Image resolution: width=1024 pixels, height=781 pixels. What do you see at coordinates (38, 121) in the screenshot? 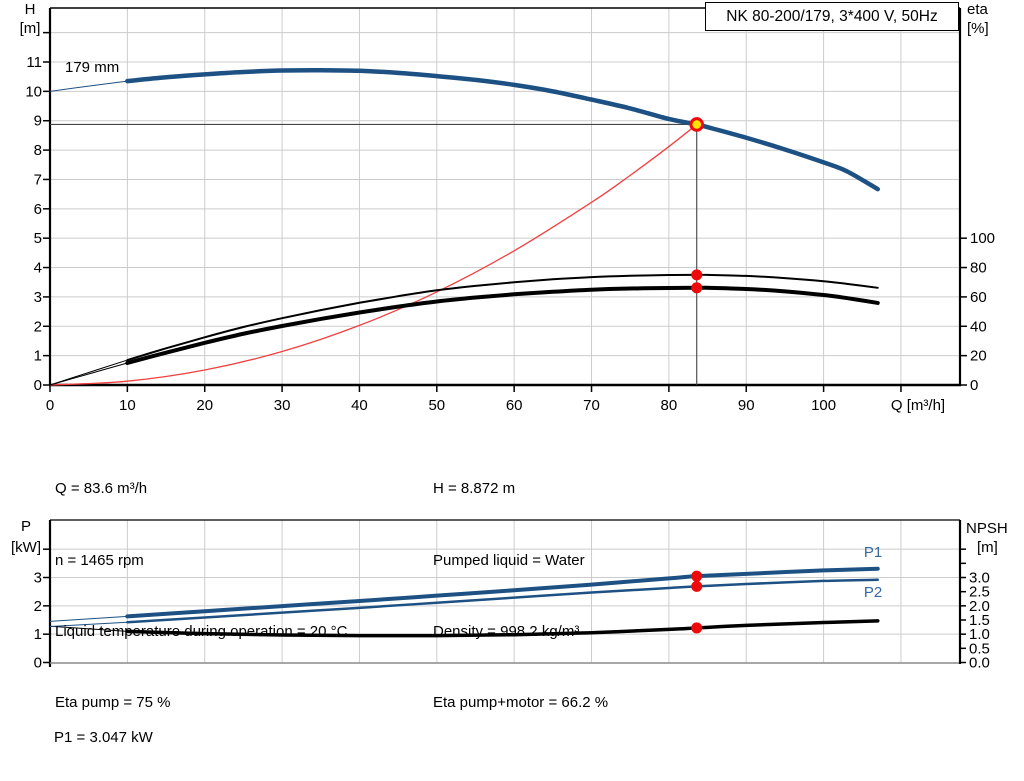
I see `h-tick-label: 9` at bounding box center [38, 121].